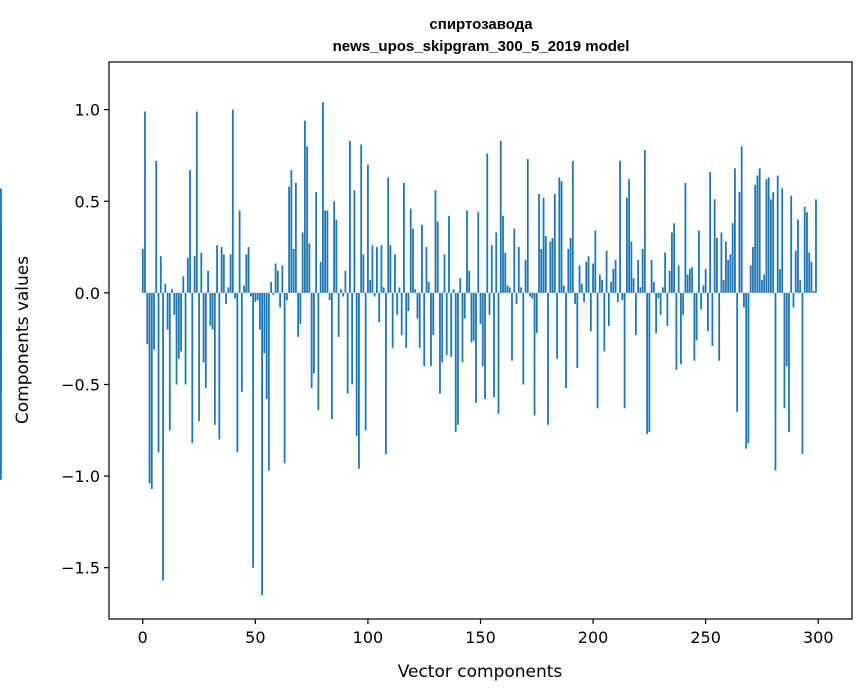 This screenshot has width=867, height=696. I want to click on chart-title-line2: news_upos_skipgram_300_5_2019 model, so click(481, 46).